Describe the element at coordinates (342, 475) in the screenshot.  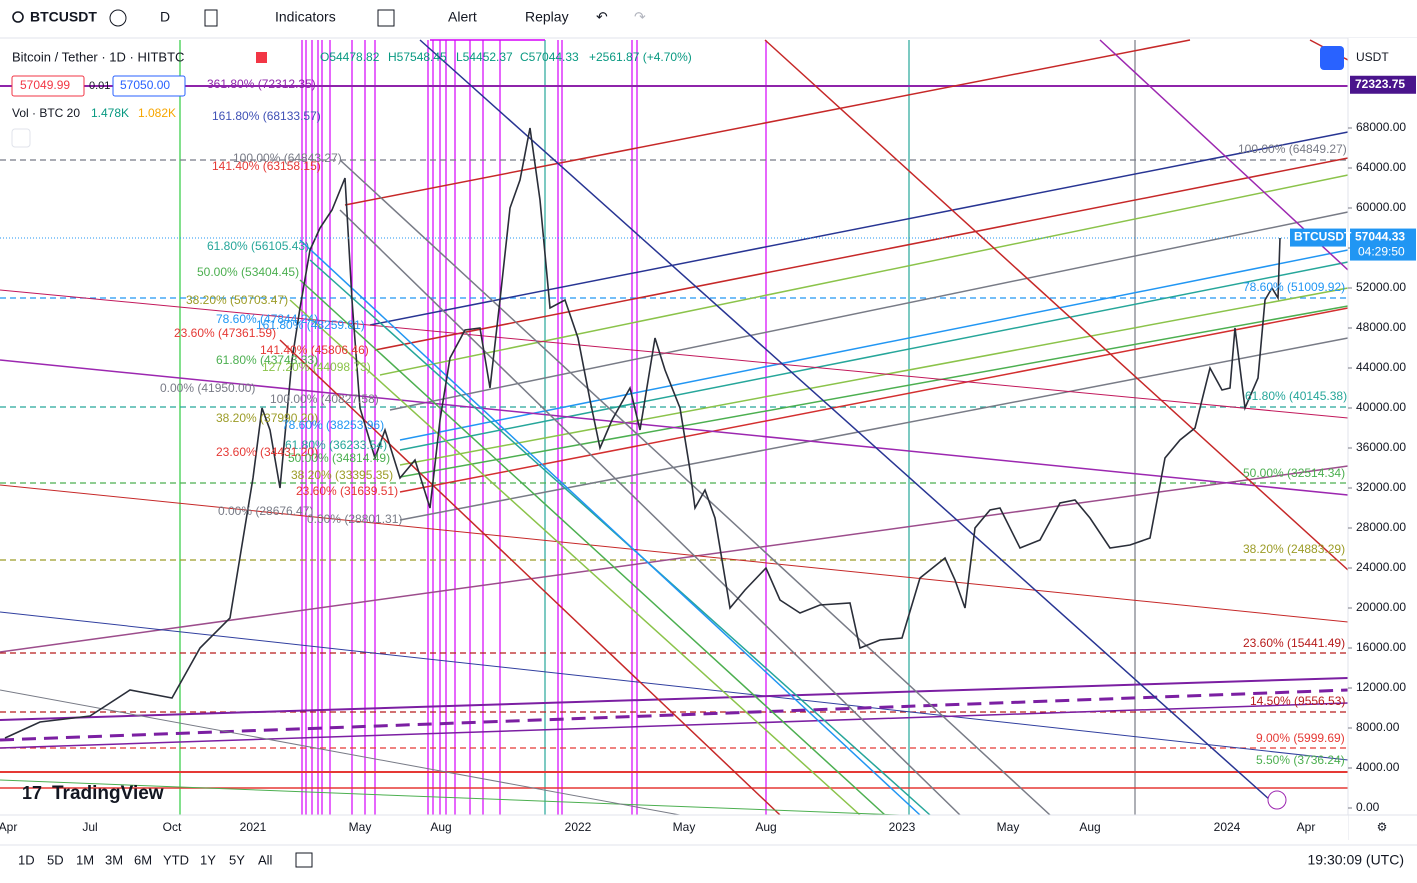
I see `fib-label: 38.20% (33395.35)` at that location.